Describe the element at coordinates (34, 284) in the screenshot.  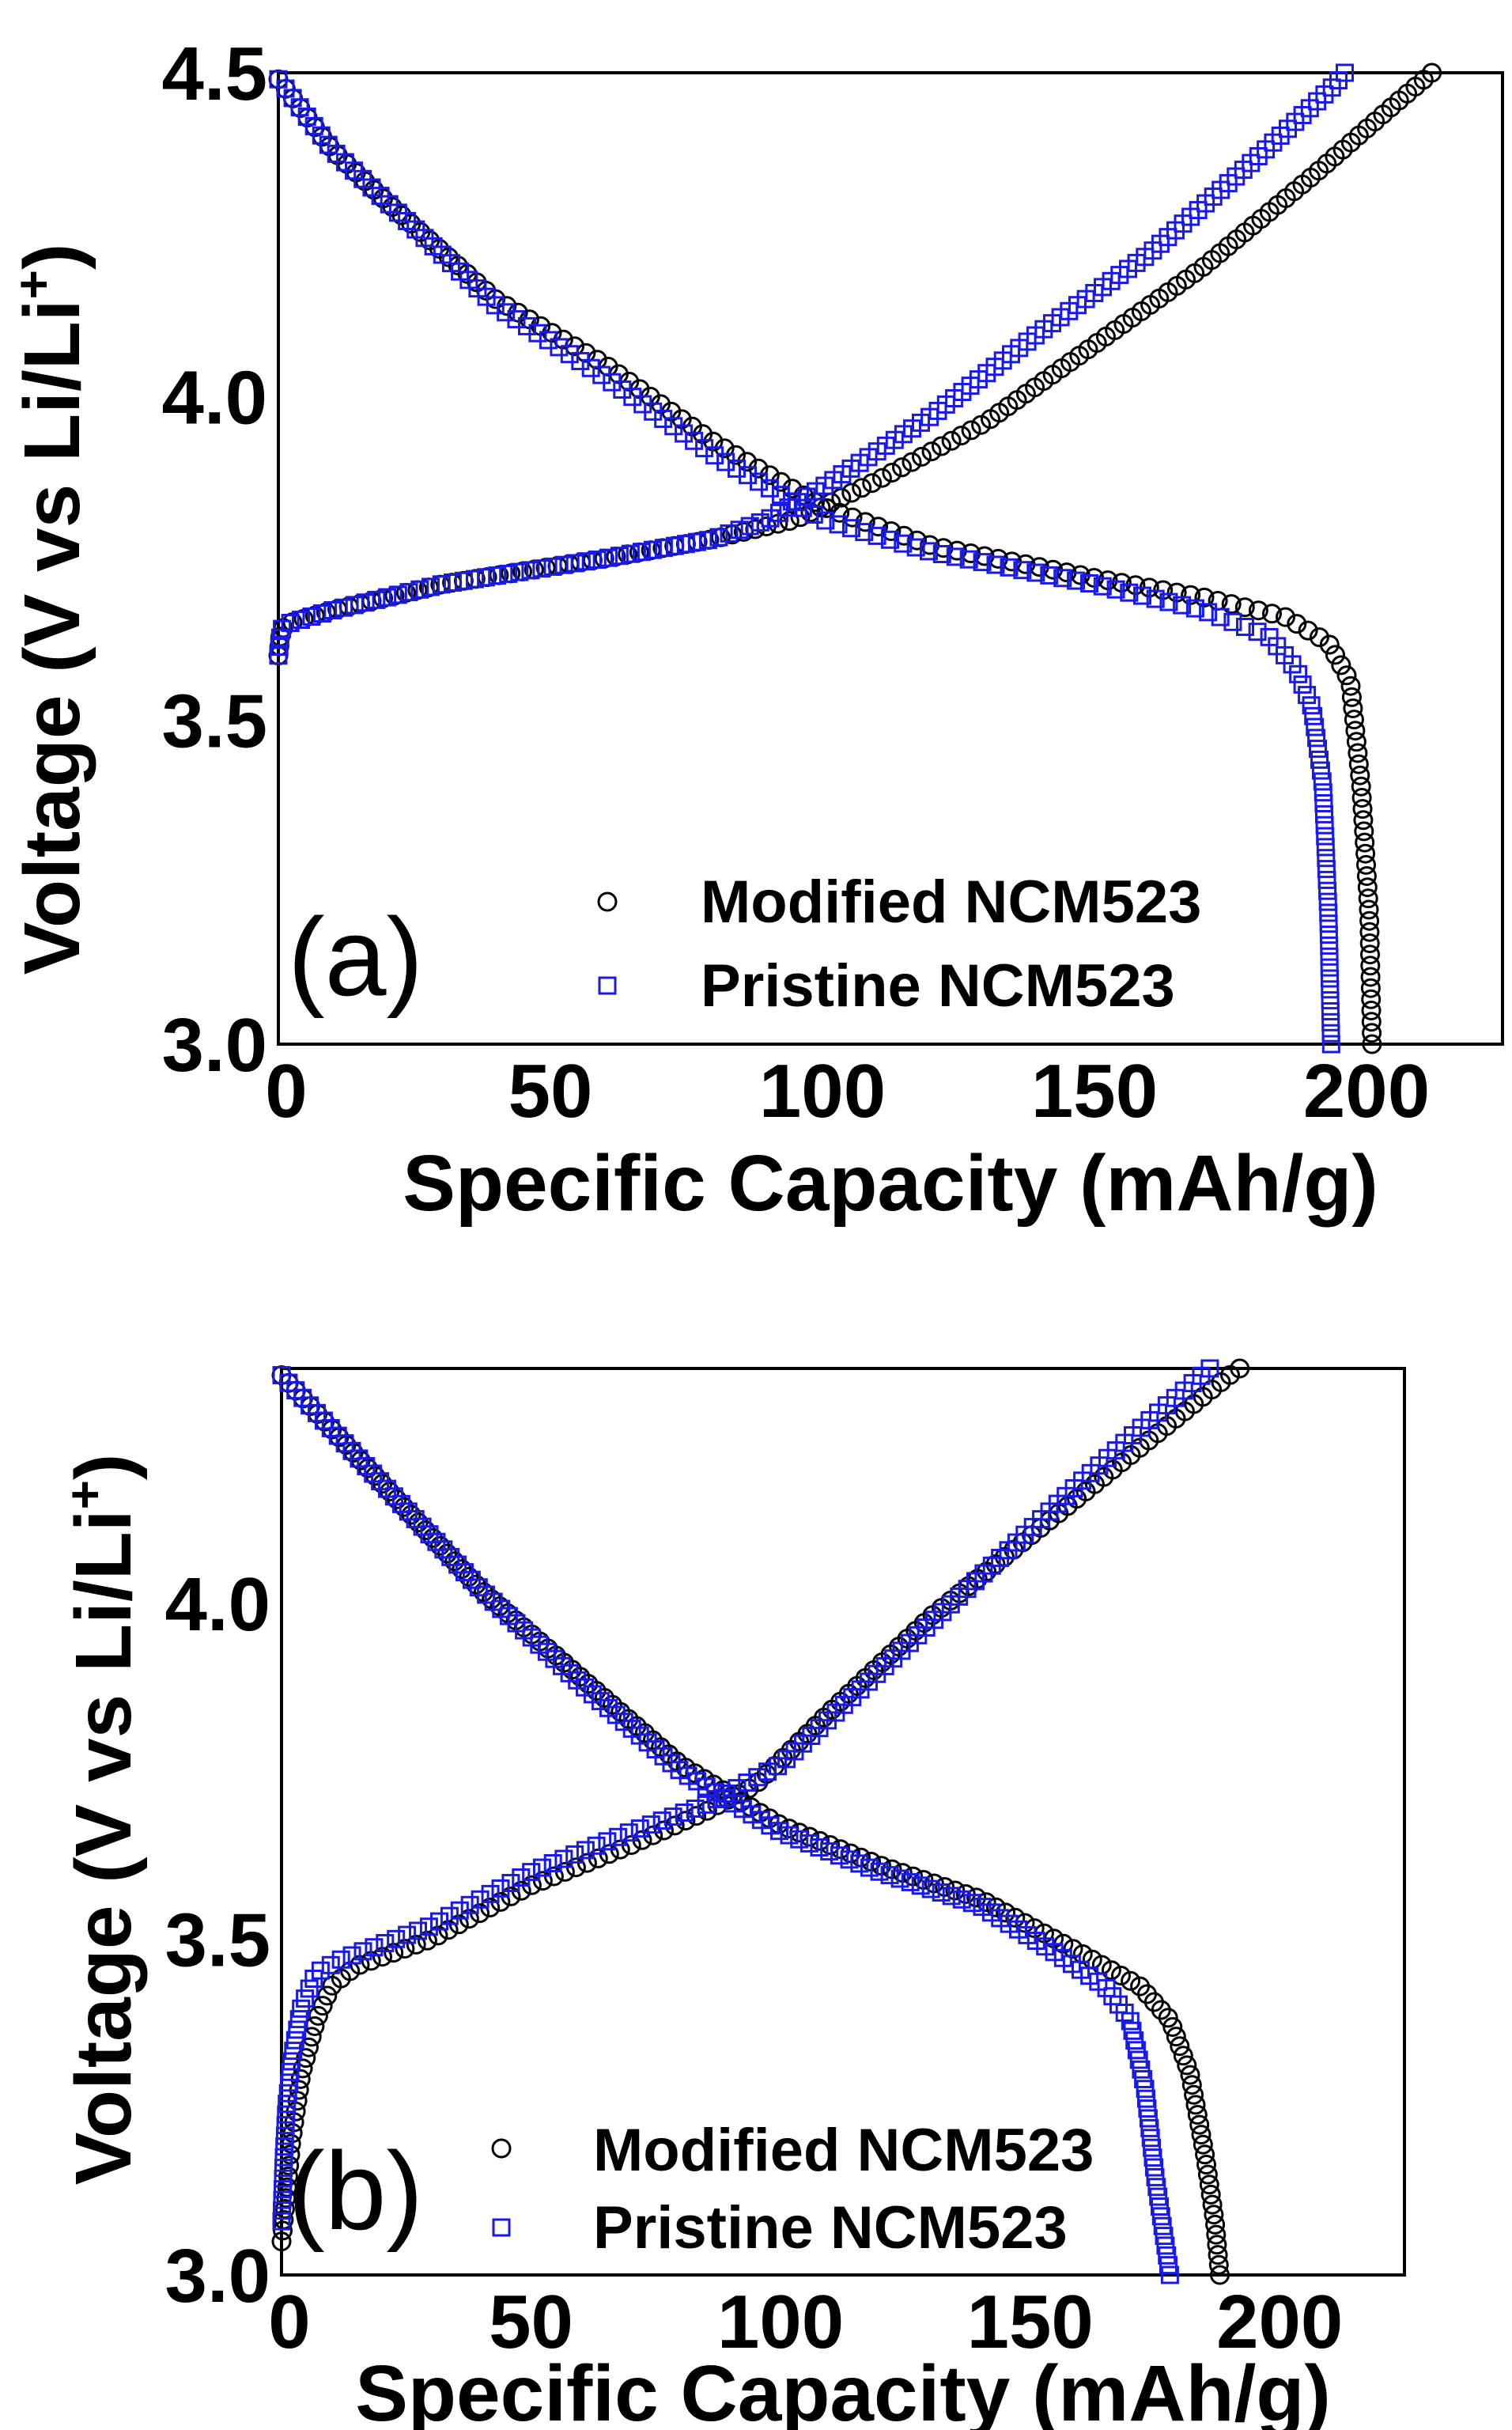
I see `y-axis-title-a-superscript: +` at that location.